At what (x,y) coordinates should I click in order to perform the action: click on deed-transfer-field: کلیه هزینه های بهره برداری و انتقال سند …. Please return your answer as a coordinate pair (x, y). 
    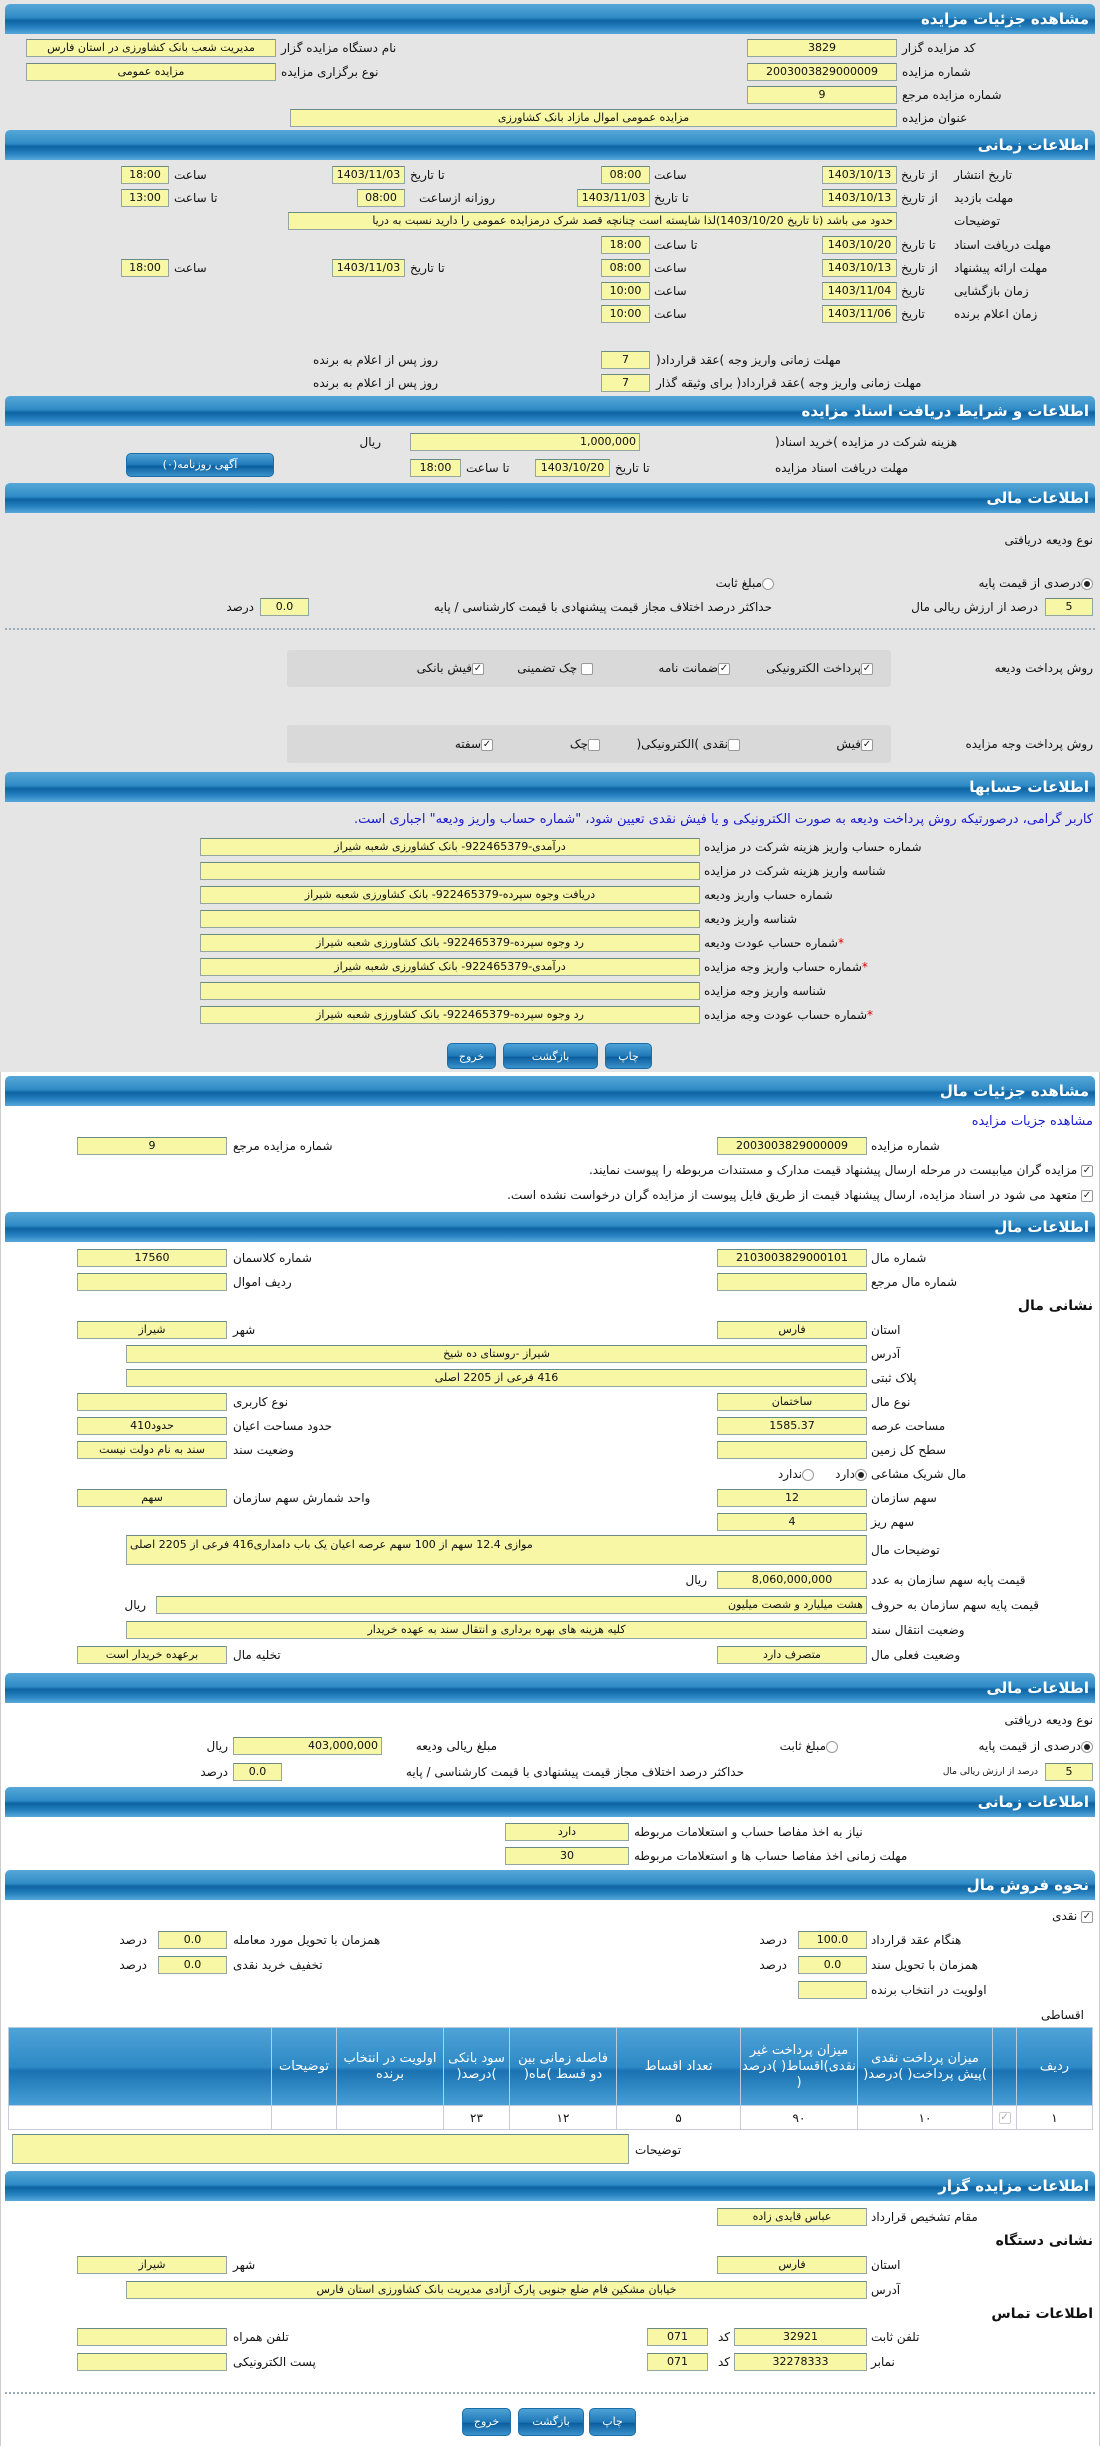
    Looking at the image, I should click on (496, 1630).